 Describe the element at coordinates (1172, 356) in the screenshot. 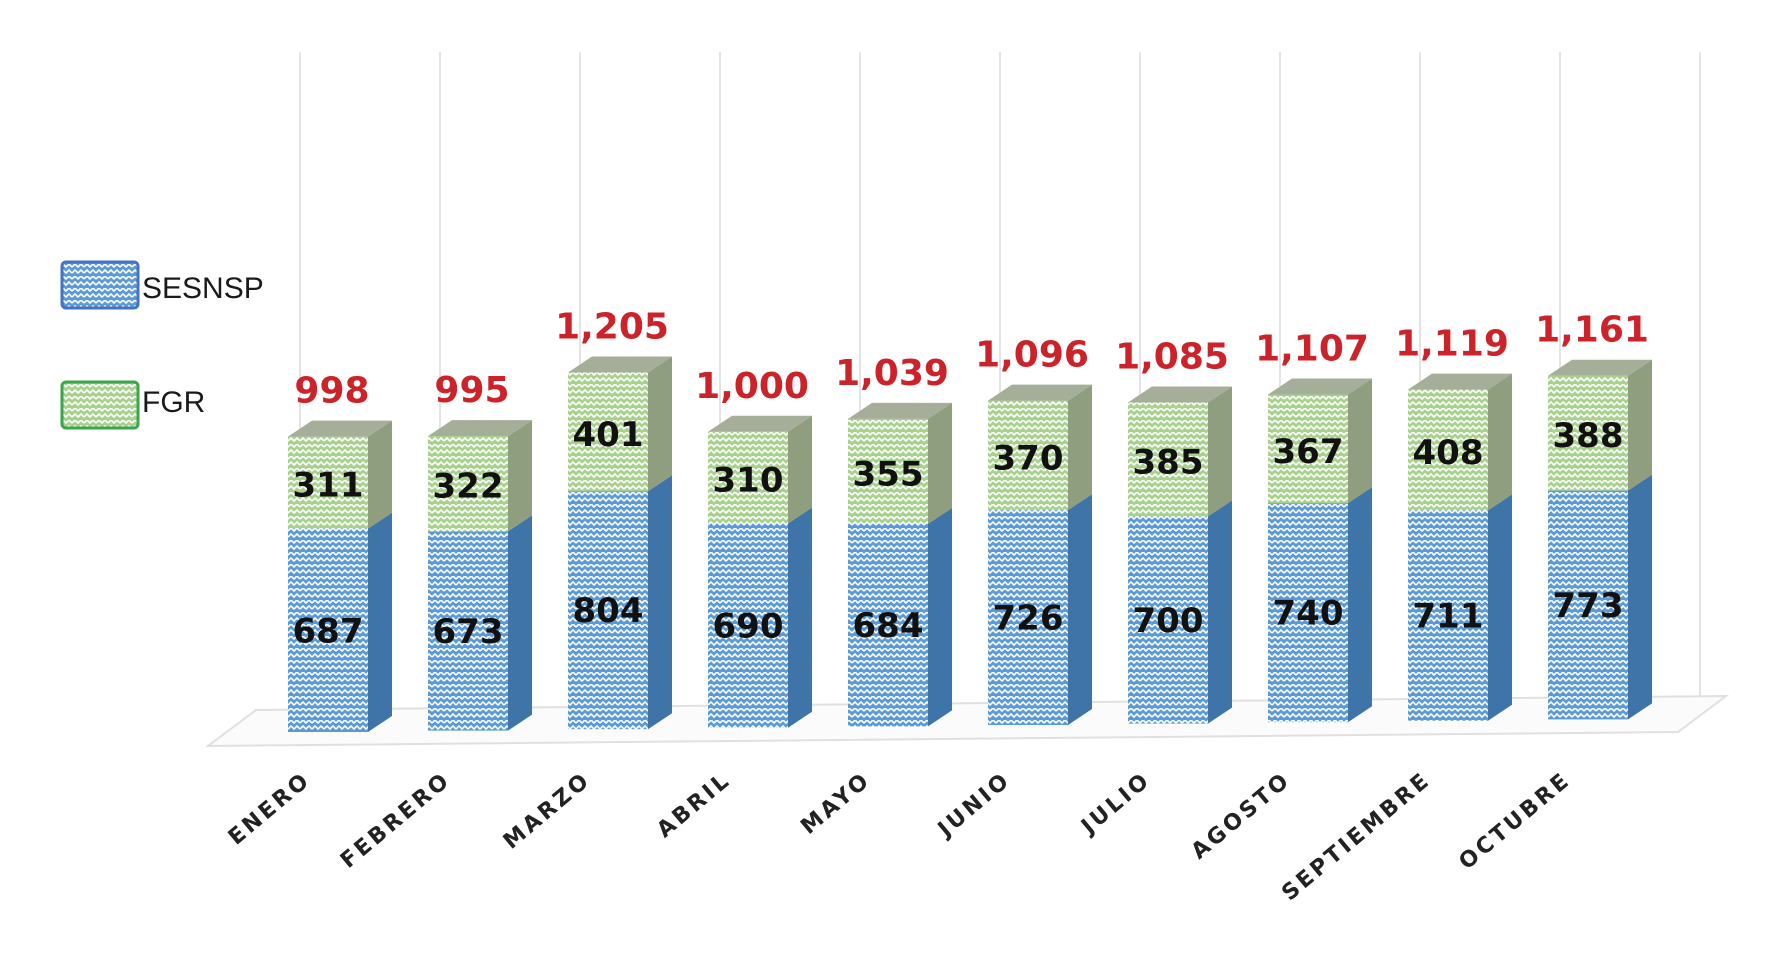

I see `total-label: 1,085` at that location.